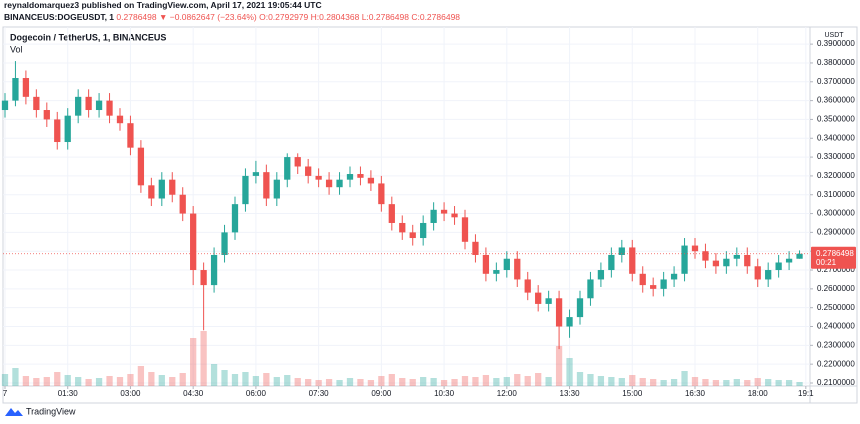 The image size is (860, 424). I want to click on y-tick-label: 0.3600000, so click(836, 100).